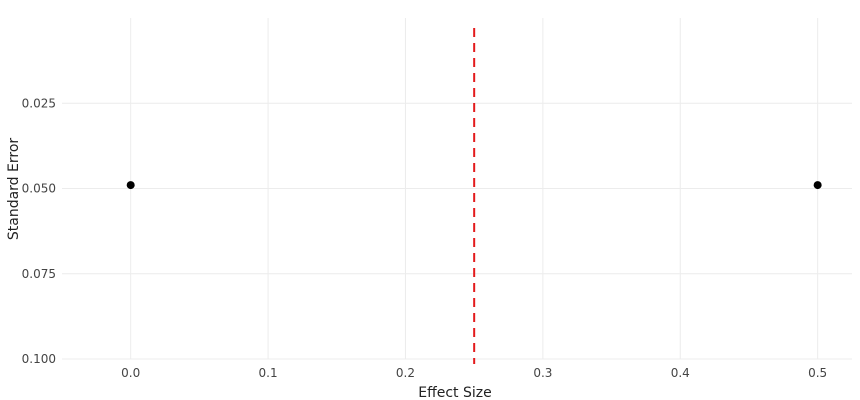  Describe the element at coordinates (14, 189) in the screenshot. I see `y-axis-title: Standard Error` at that location.